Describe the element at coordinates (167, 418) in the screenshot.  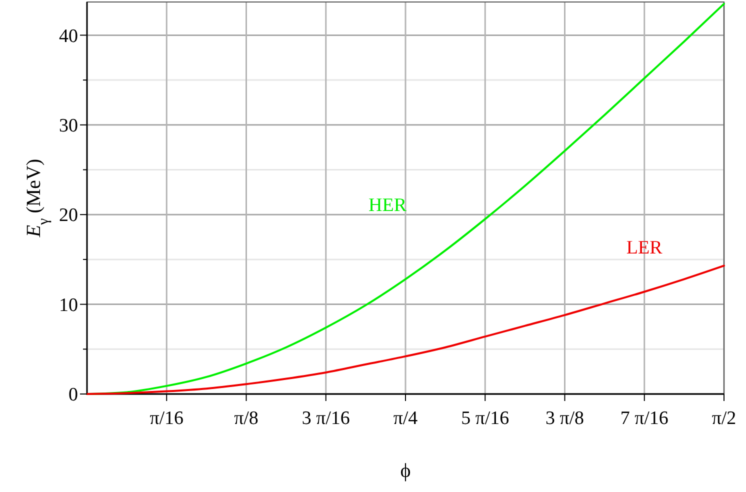
I see `x-tick-label: π/16` at that location.